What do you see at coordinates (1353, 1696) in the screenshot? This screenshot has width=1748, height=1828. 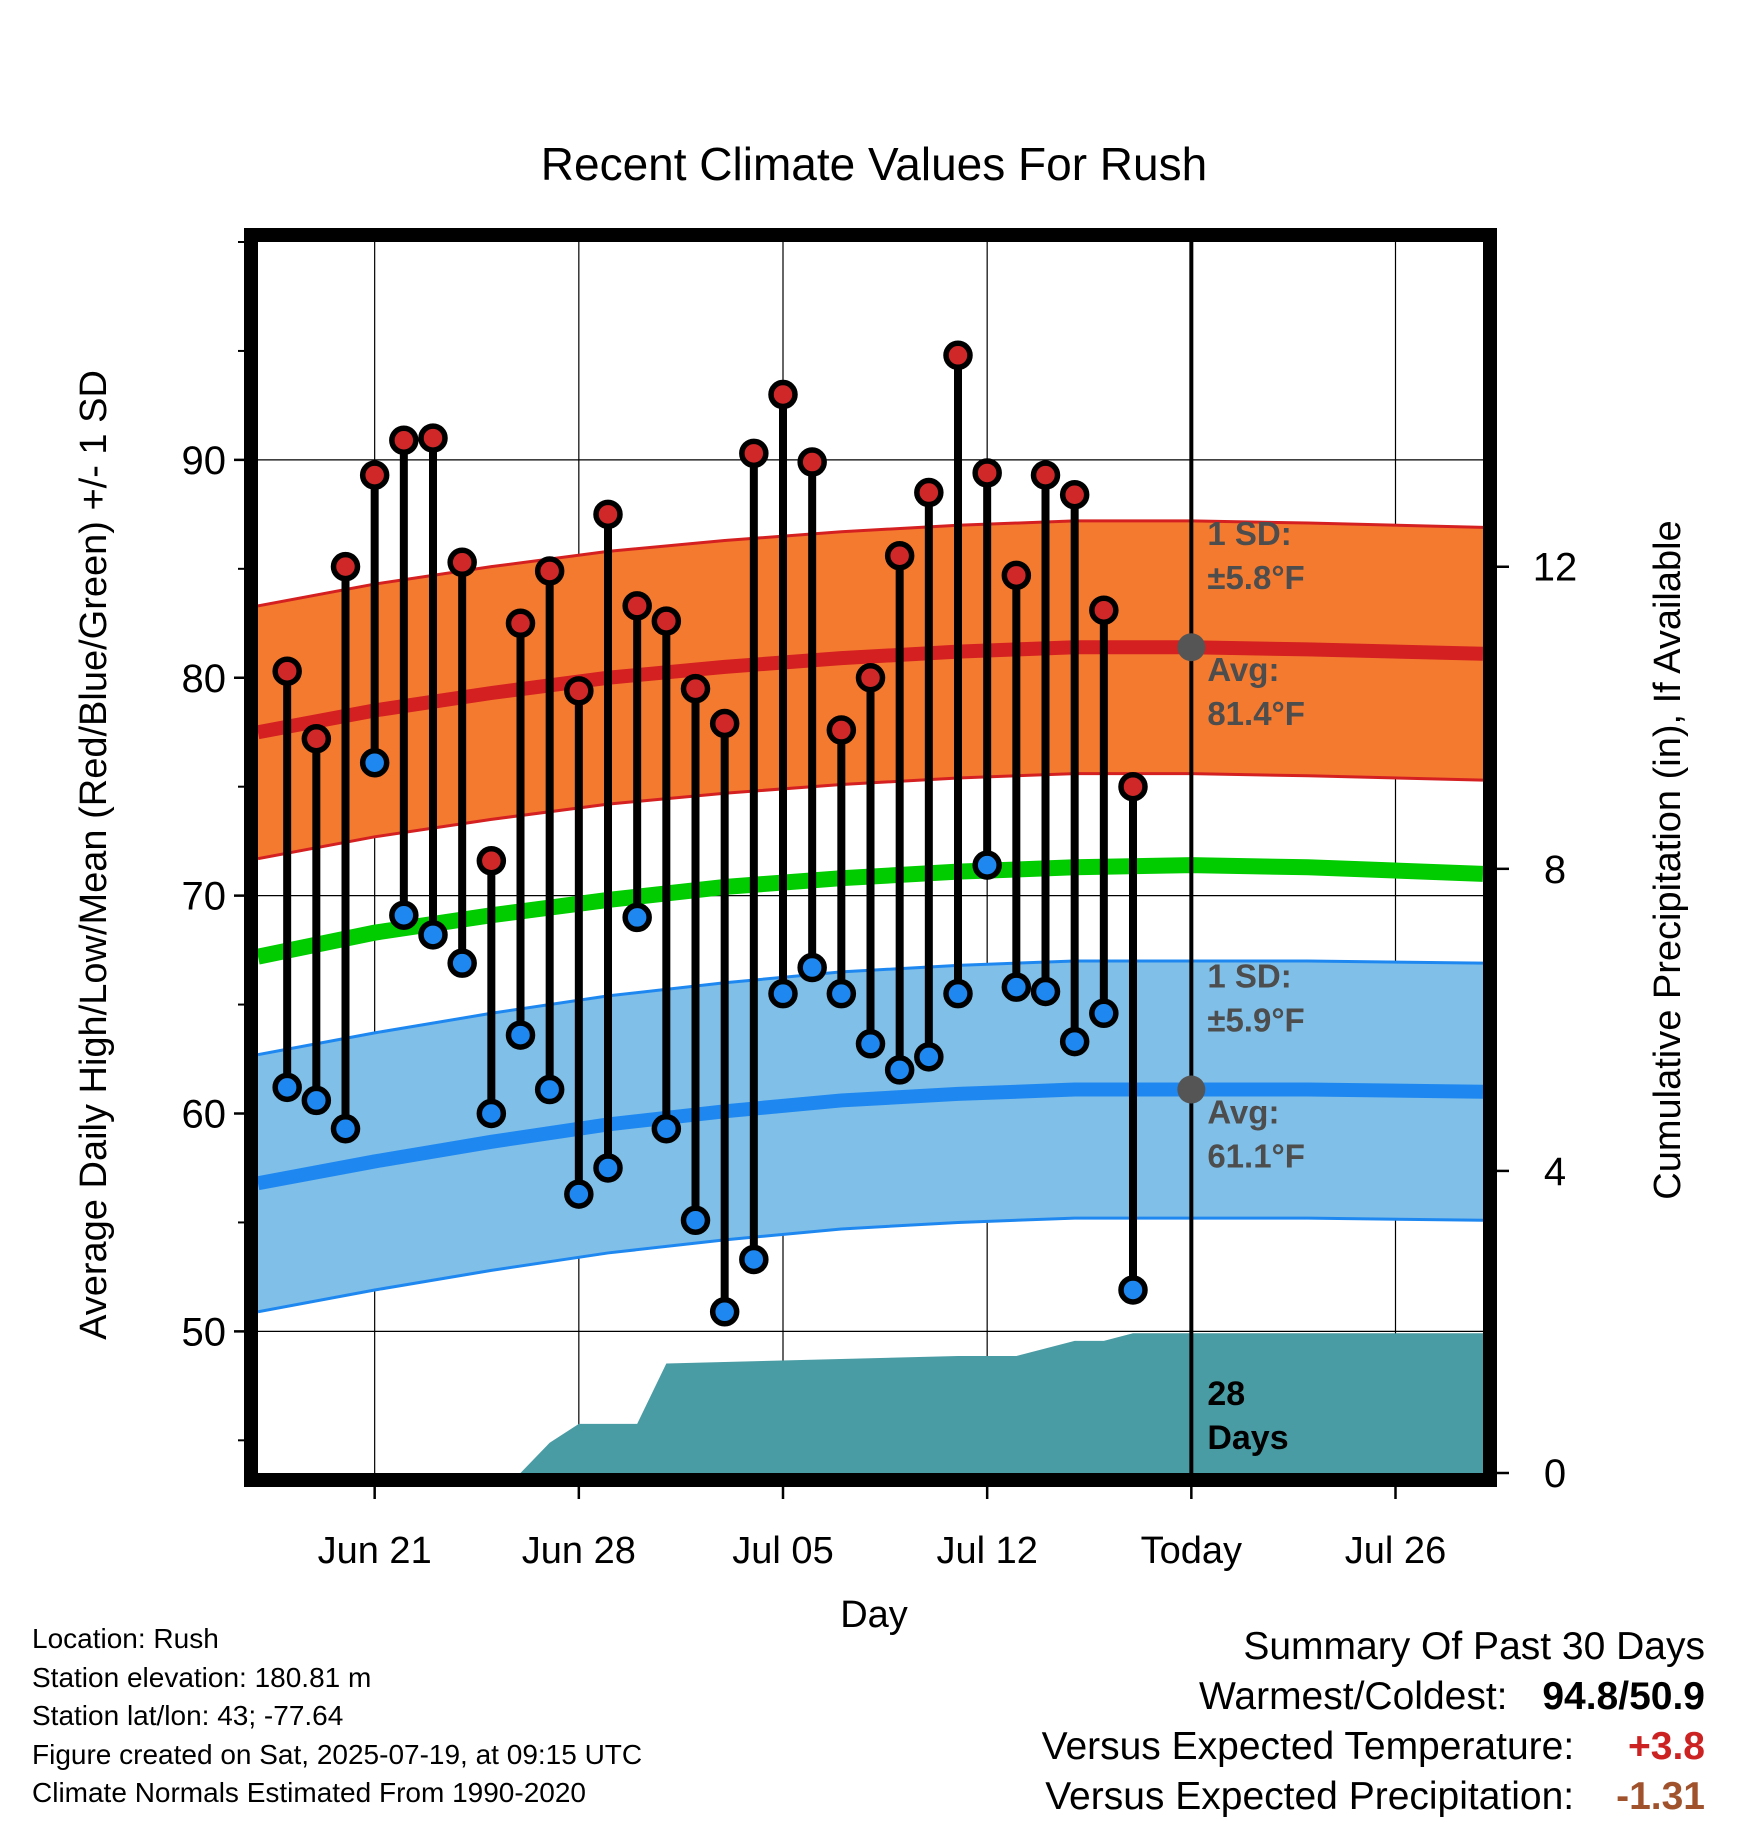 I see `warmest-label: Warmest/Coldest:` at bounding box center [1353, 1696].